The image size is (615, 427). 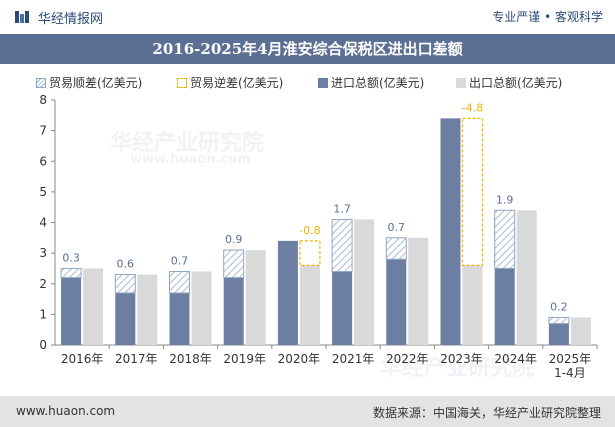 What do you see at coordinates (516, 83) in the screenshot?
I see `legend-label-export: 出口总额(亿美元)` at bounding box center [516, 83].